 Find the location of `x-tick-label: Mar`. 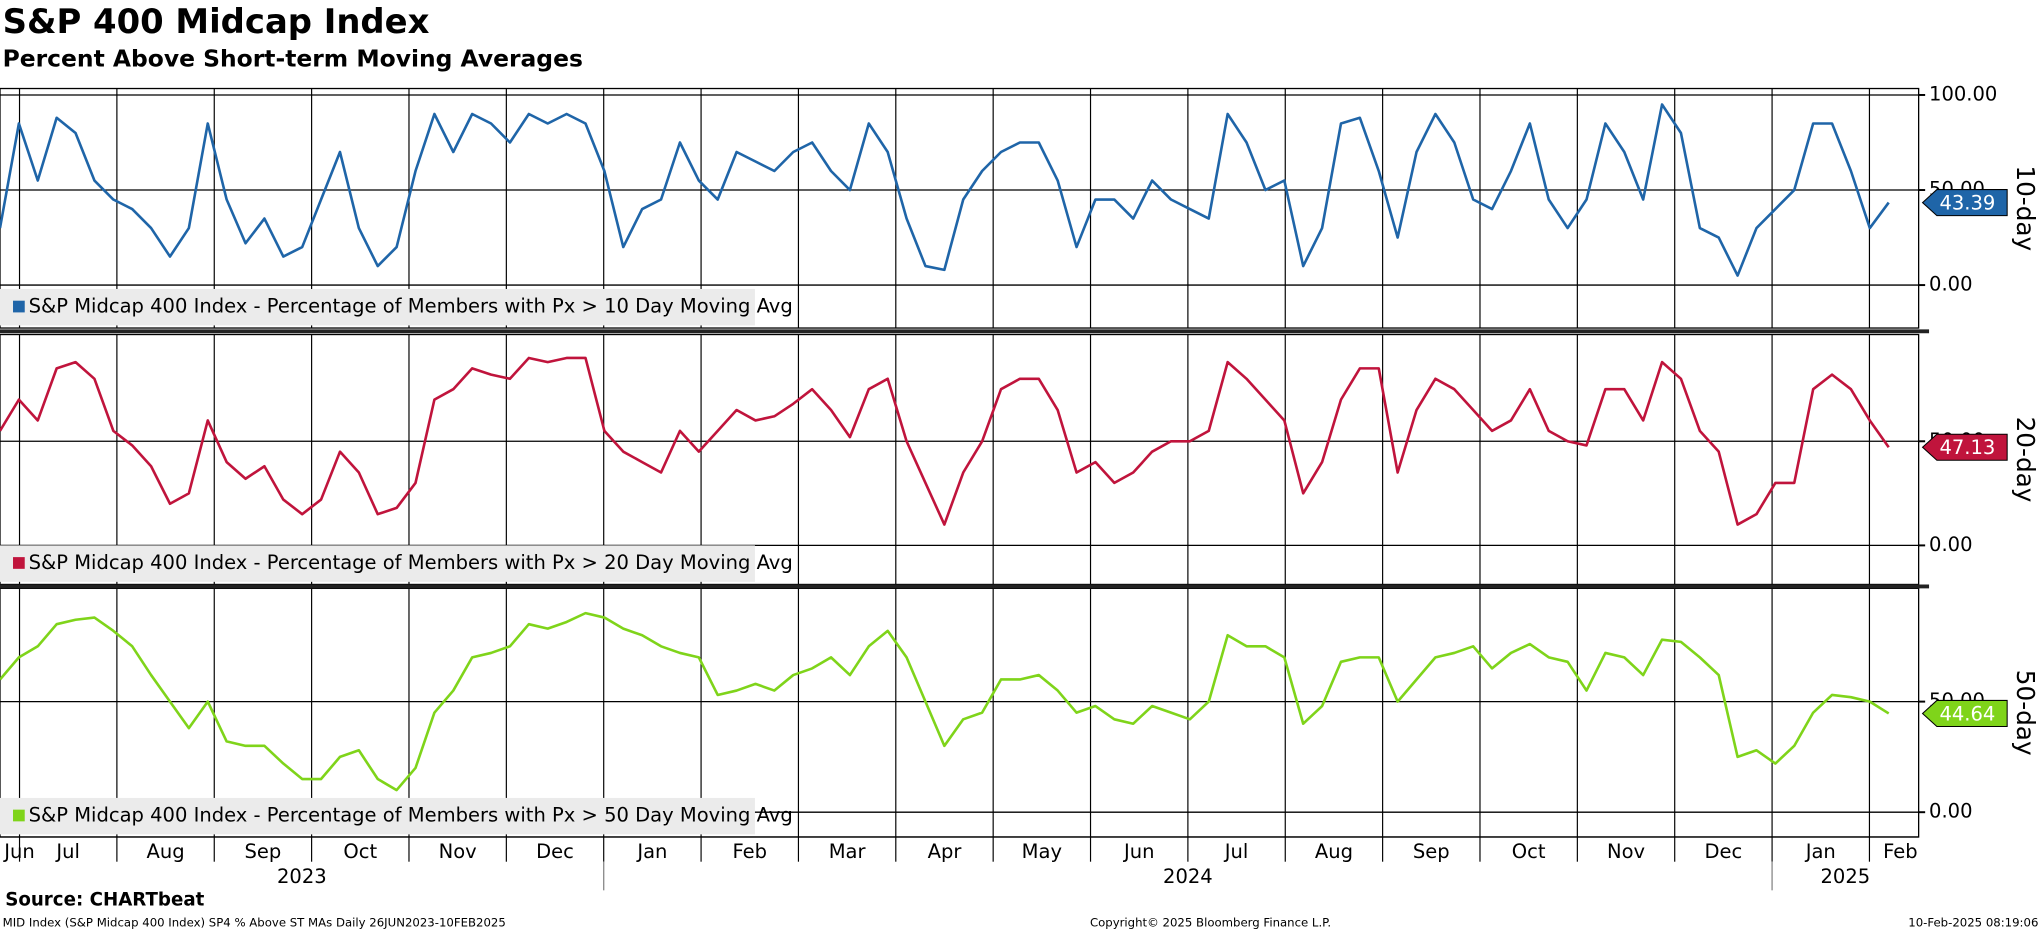

x-tick-label: Mar is located at coordinates (848, 851).